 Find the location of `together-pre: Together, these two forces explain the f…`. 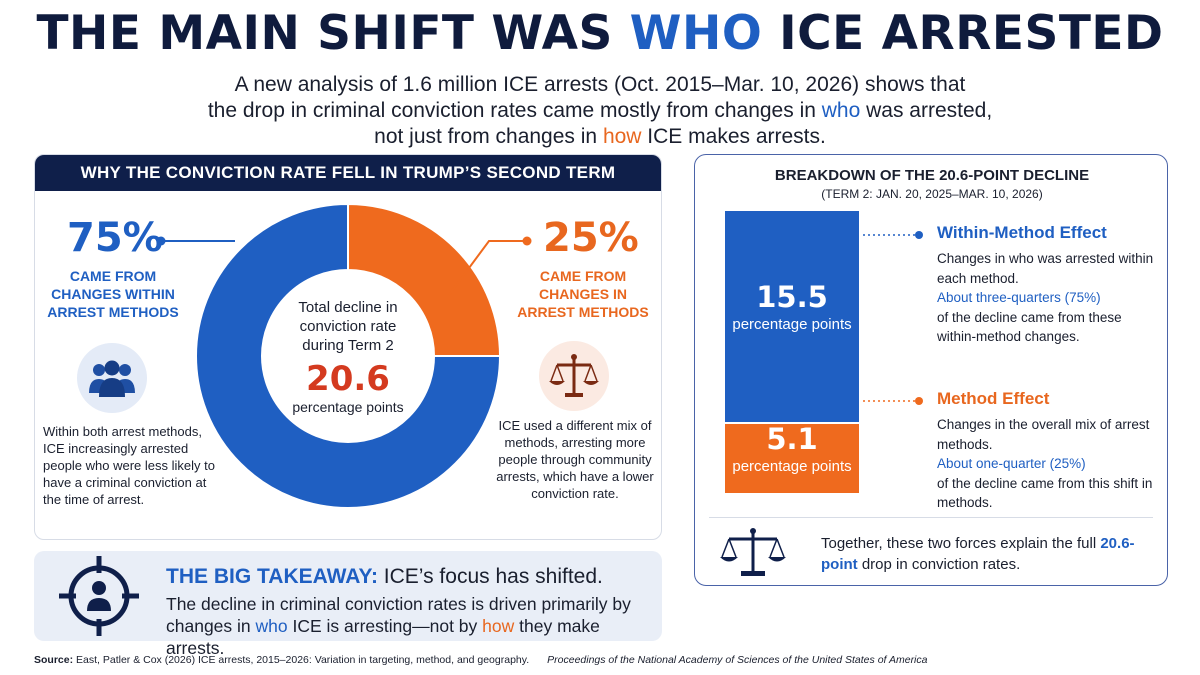

together-pre: Together, these two forces explain the f… is located at coordinates (961, 543).